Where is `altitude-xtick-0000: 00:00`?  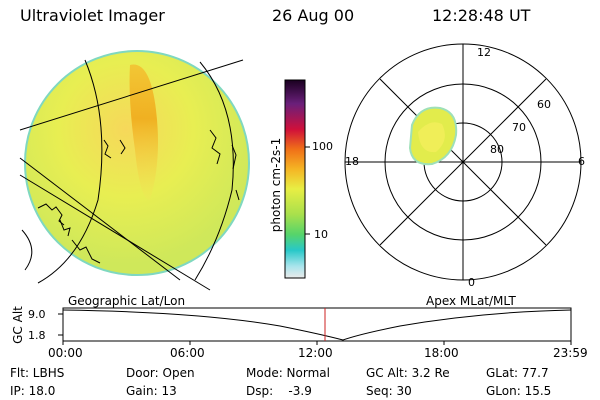
altitude-xtick-0000: 00:00 is located at coordinates (65, 353).